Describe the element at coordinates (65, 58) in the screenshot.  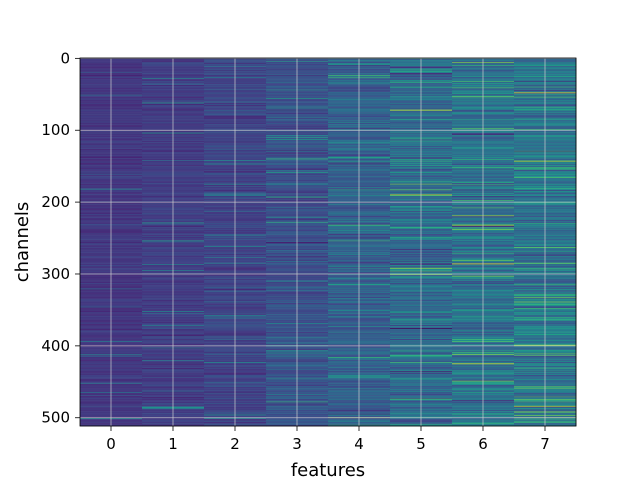
I see `y-tick-label: 0` at that location.